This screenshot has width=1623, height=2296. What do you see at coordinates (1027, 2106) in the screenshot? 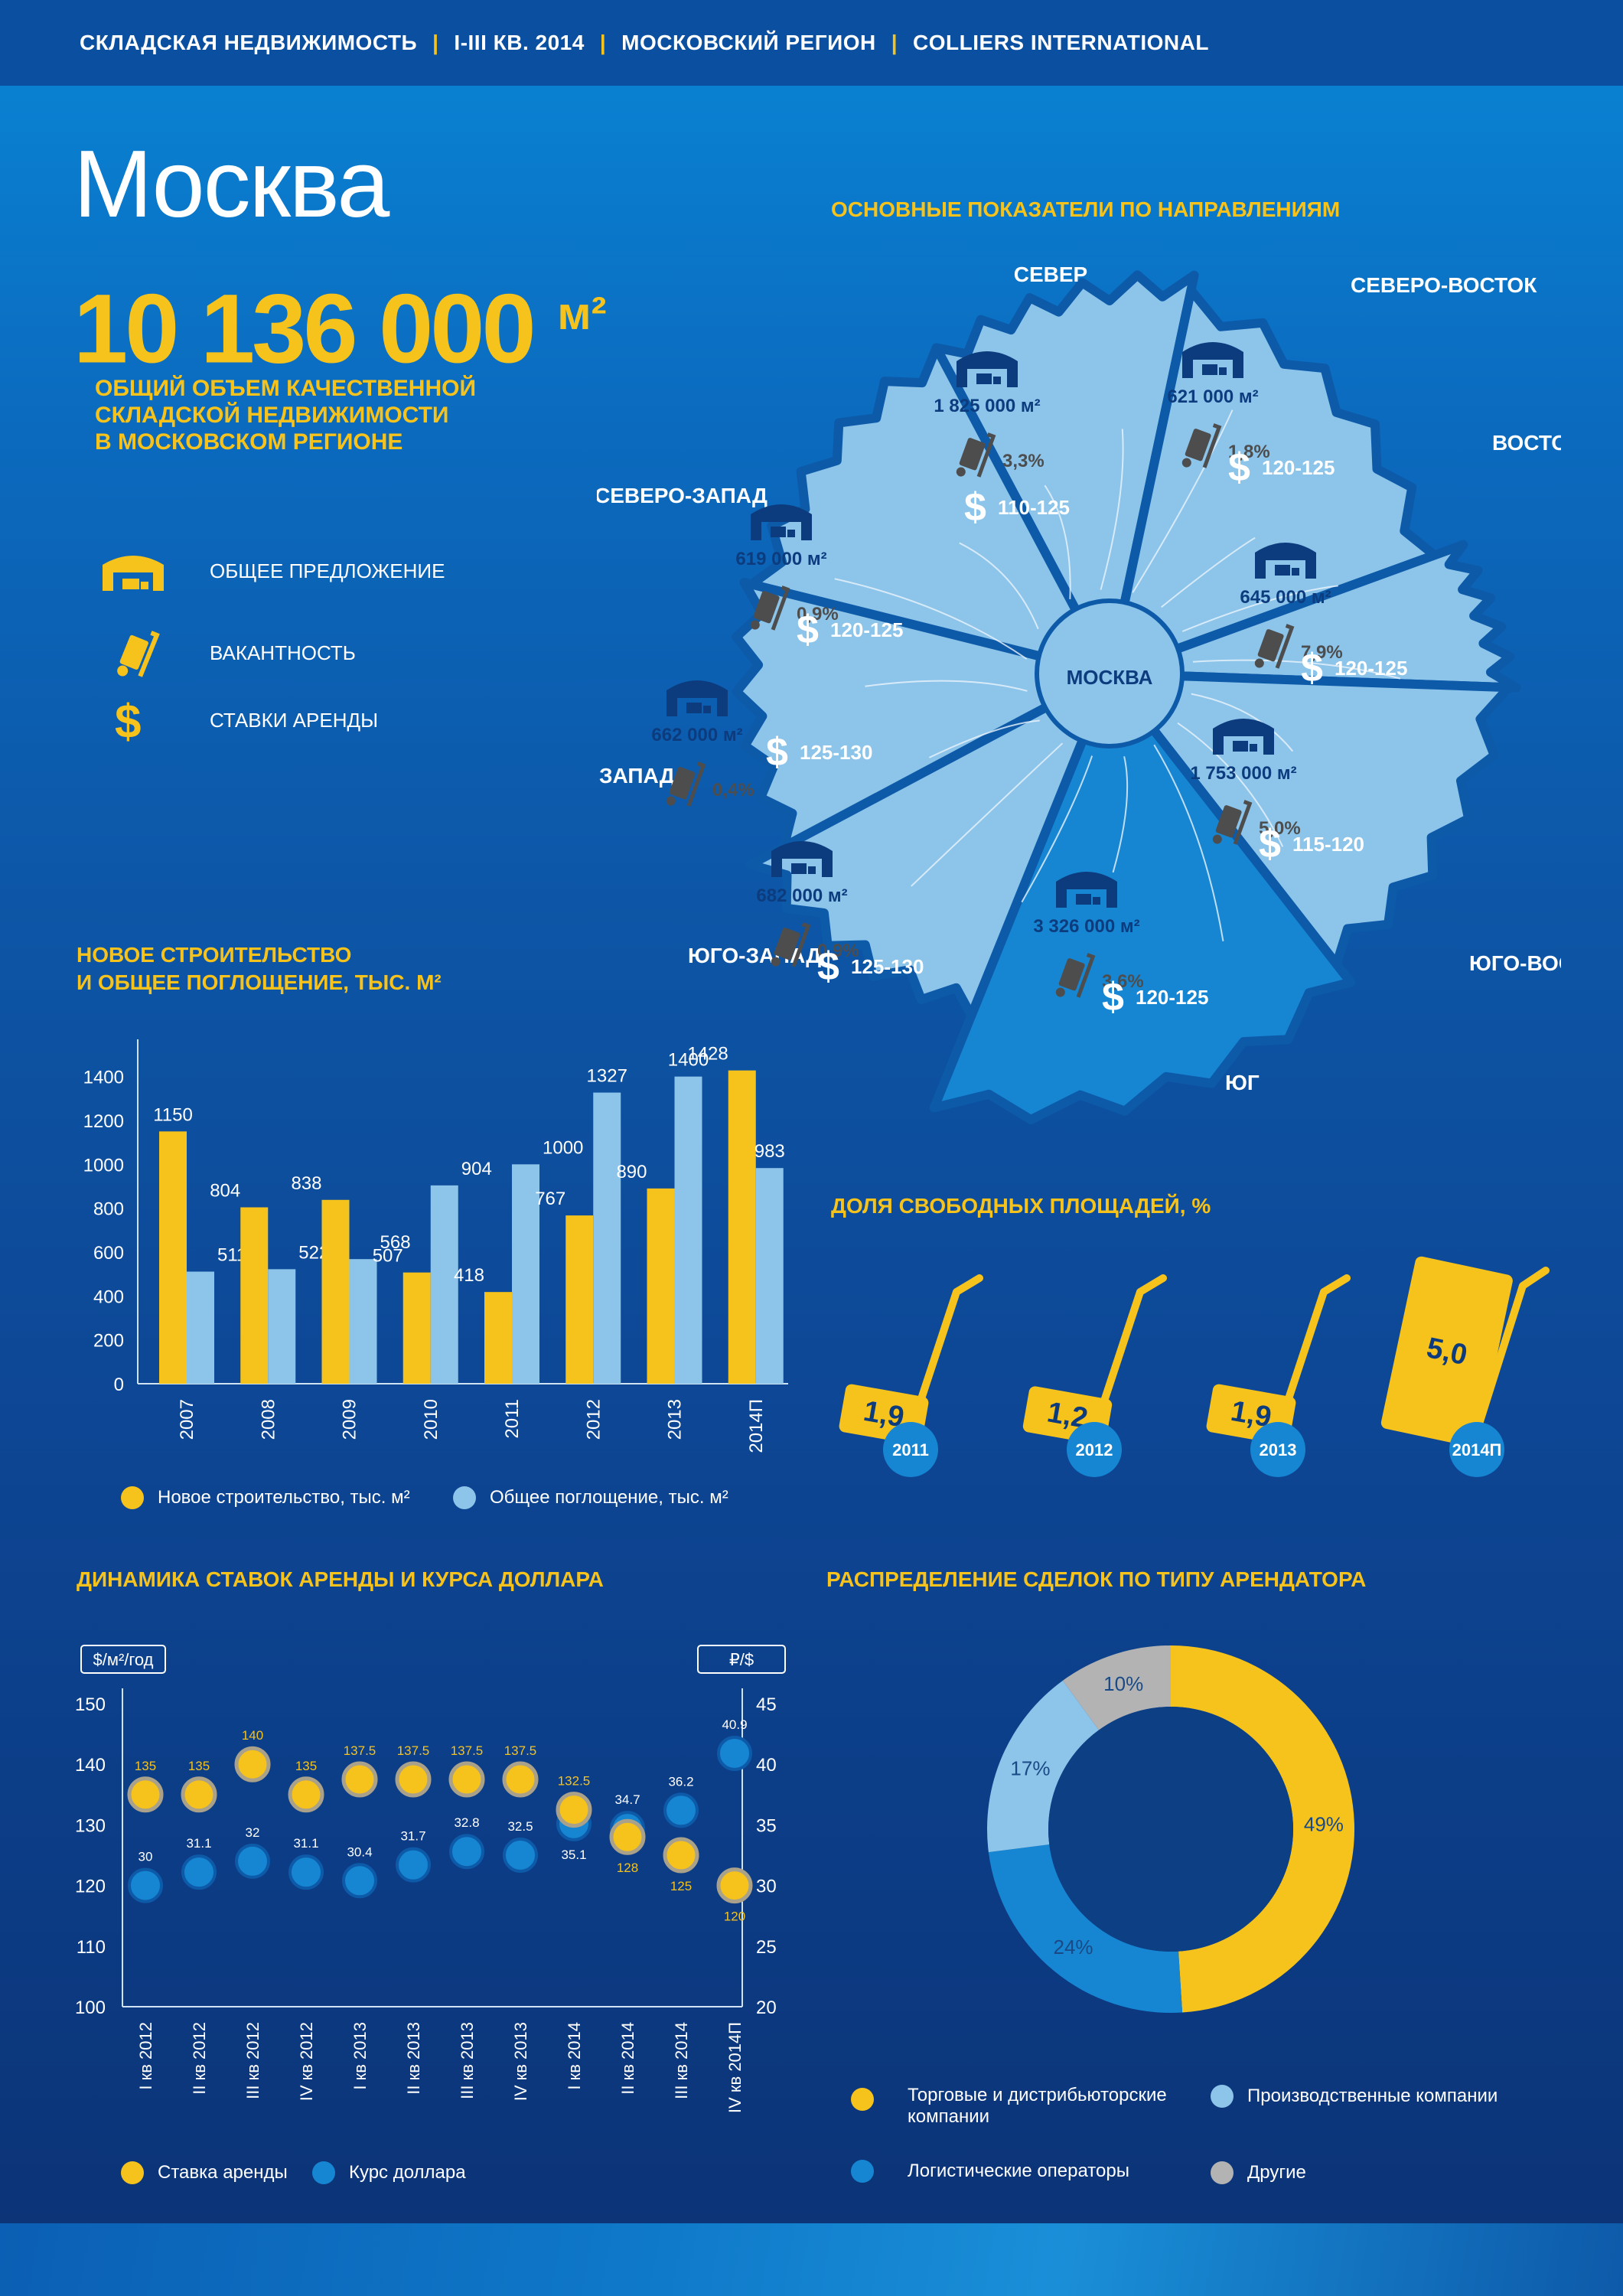
I see `donut-legend-retail: Торговые и дистрибьюторские компании` at bounding box center [1027, 2106].